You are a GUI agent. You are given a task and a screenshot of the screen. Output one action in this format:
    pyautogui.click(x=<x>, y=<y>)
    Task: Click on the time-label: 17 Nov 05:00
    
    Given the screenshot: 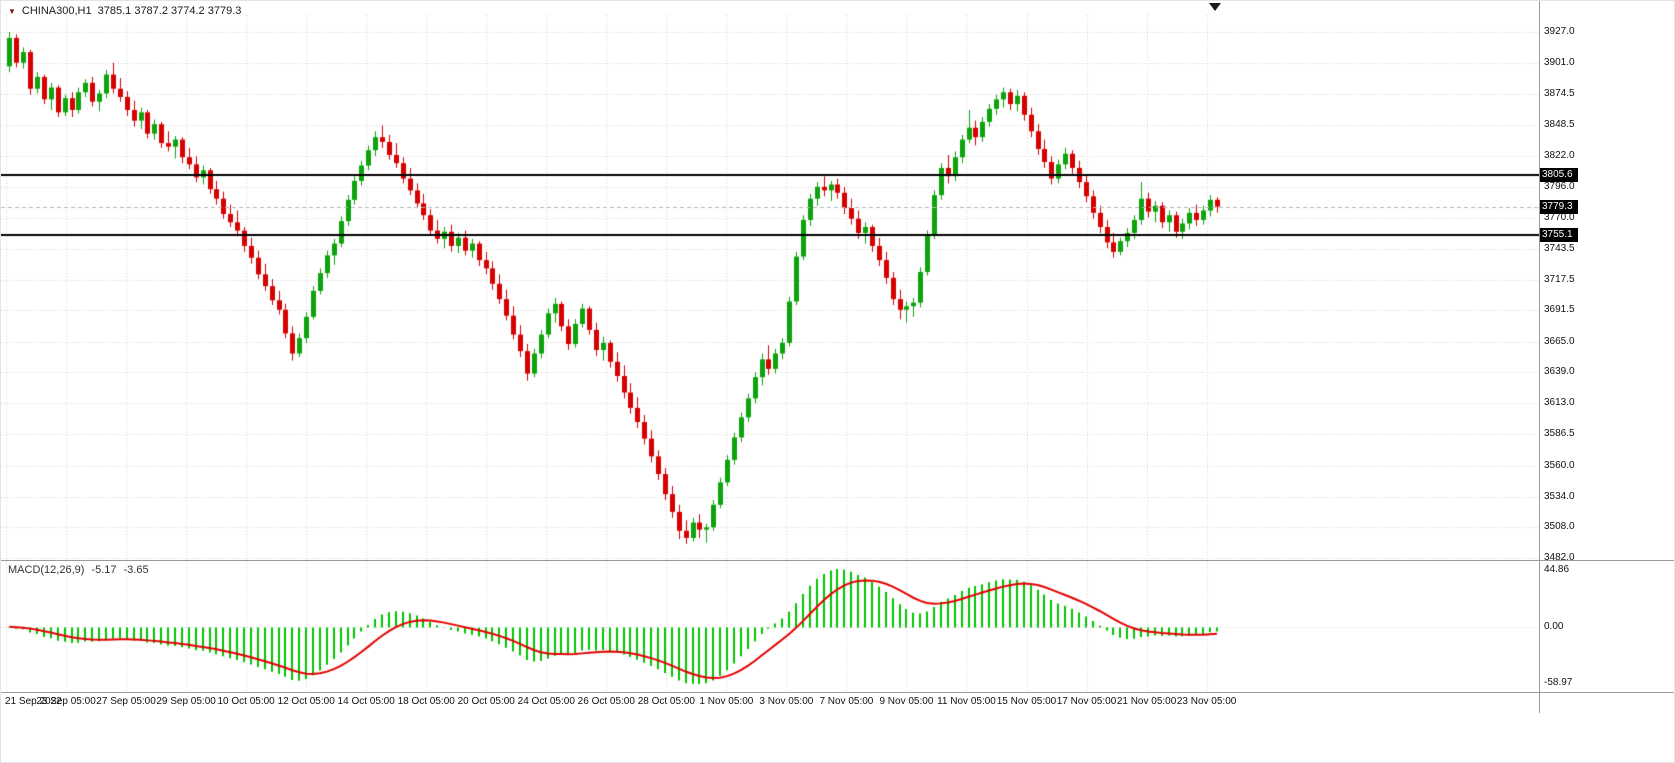 What is the action you would take?
    pyautogui.click(x=1086, y=701)
    